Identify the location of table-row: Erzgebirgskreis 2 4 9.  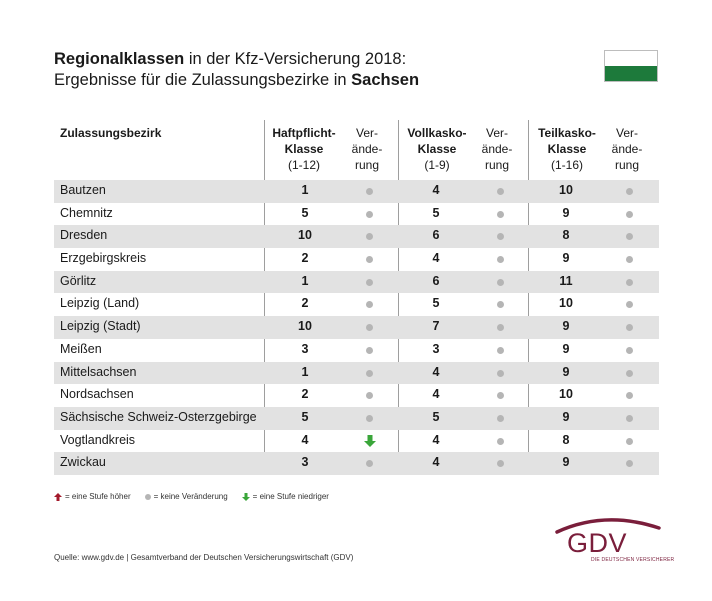
(356, 259).